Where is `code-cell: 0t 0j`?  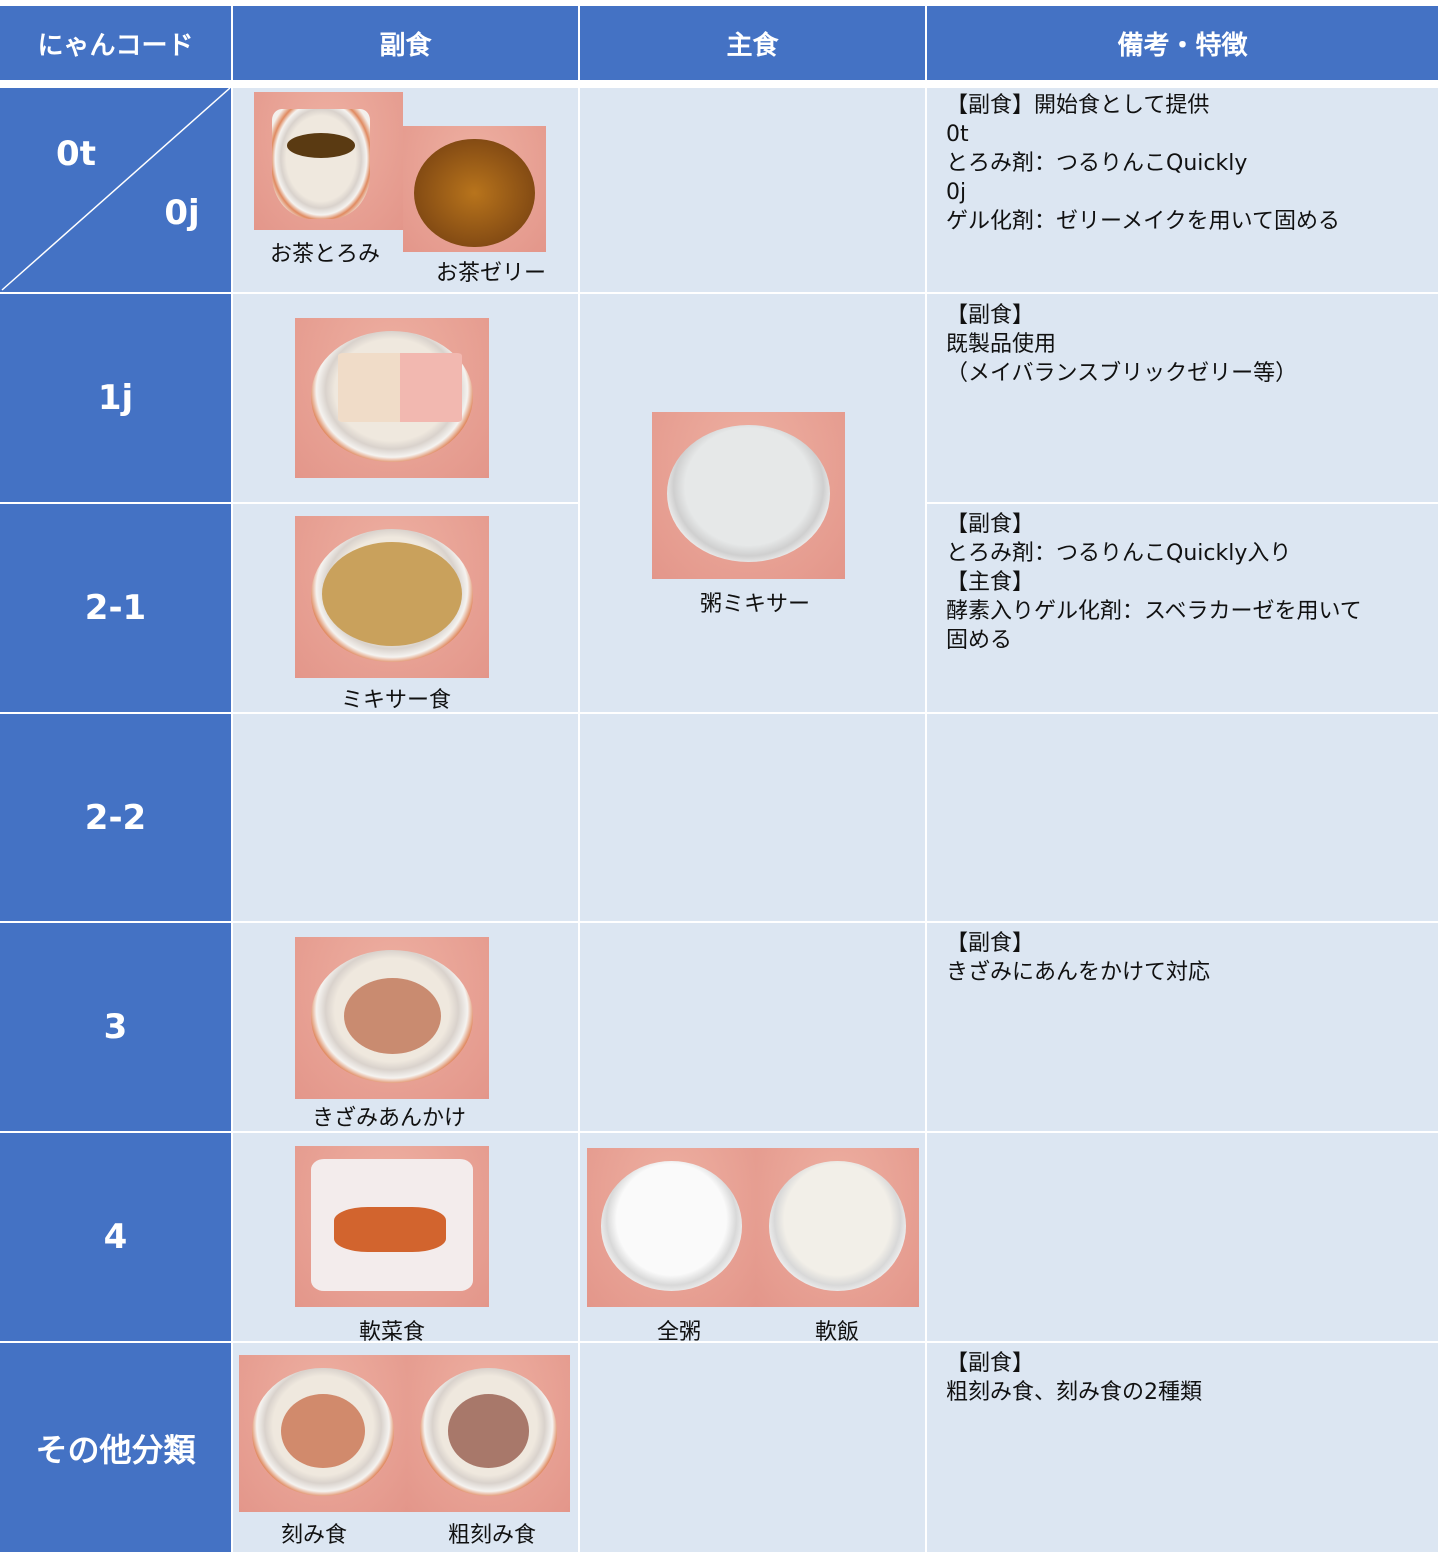
code-cell: 0t 0j is located at coordinates (115, 190).